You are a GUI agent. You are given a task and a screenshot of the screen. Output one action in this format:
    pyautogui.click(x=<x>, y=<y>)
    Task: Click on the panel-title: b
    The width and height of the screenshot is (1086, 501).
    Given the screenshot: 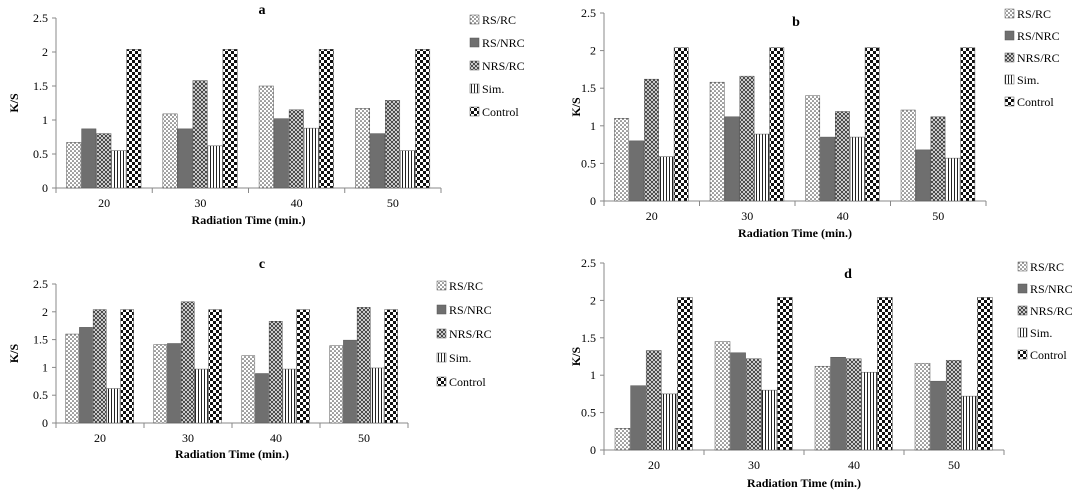 What is the action you would take?
    pyautogui.click(x=796, y=22)
    